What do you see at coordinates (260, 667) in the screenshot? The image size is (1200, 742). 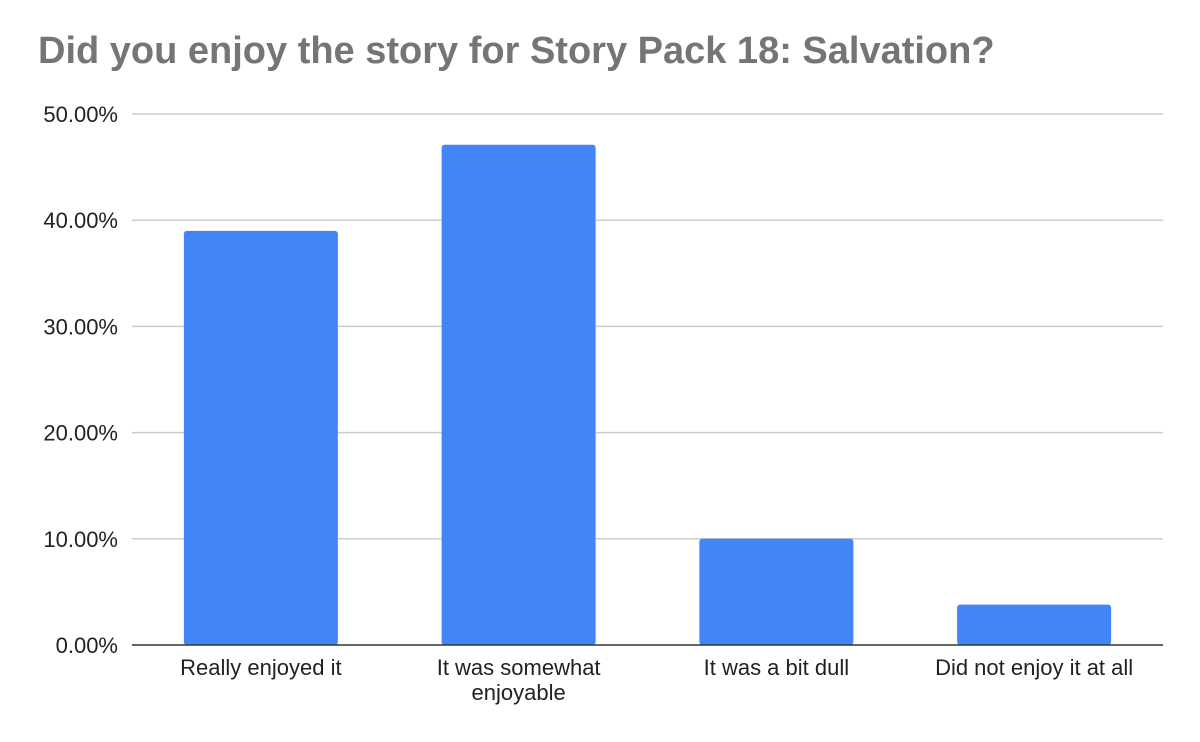 I see `x-category-label: Really enjoyed it` at bounding box center [260, 667].